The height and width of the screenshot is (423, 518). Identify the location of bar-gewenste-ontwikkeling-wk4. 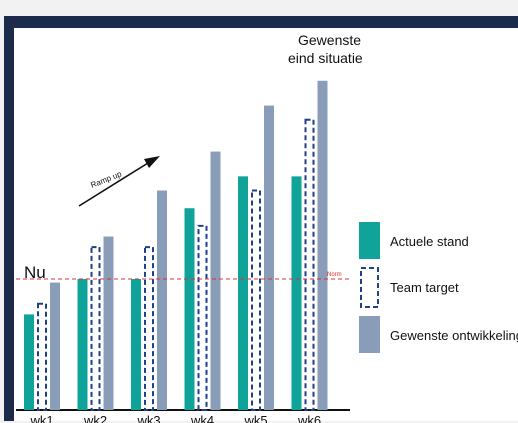
(215, 280).